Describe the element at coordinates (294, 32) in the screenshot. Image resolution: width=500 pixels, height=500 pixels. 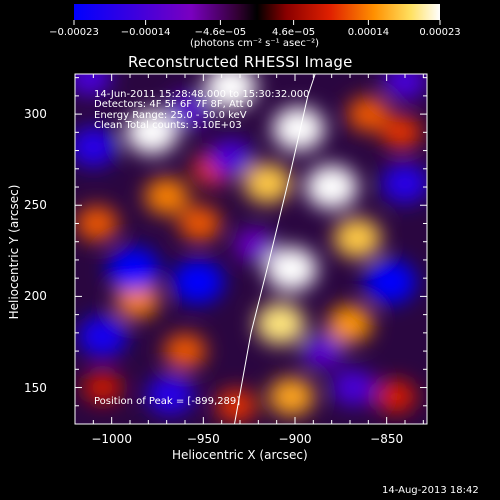
I see `colorbar-tick-label: 4.6e−05` at that location.